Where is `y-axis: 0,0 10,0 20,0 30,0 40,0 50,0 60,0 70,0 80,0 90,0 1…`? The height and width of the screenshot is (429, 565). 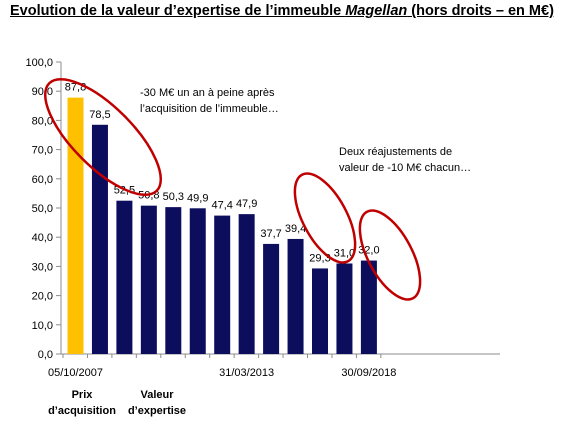
y-axis: 0,0 10,0 20,0 30,0 40,0 50,0 60,0 70,0 80,0 90,0 1… is located at coordinates (43, 209).